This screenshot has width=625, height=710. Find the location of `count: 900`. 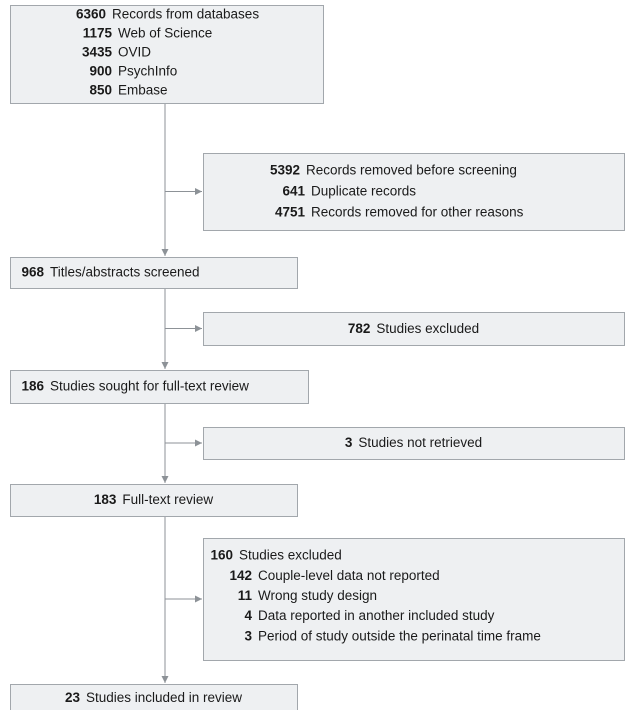

count: 900 is located at coordinates (100, 71).